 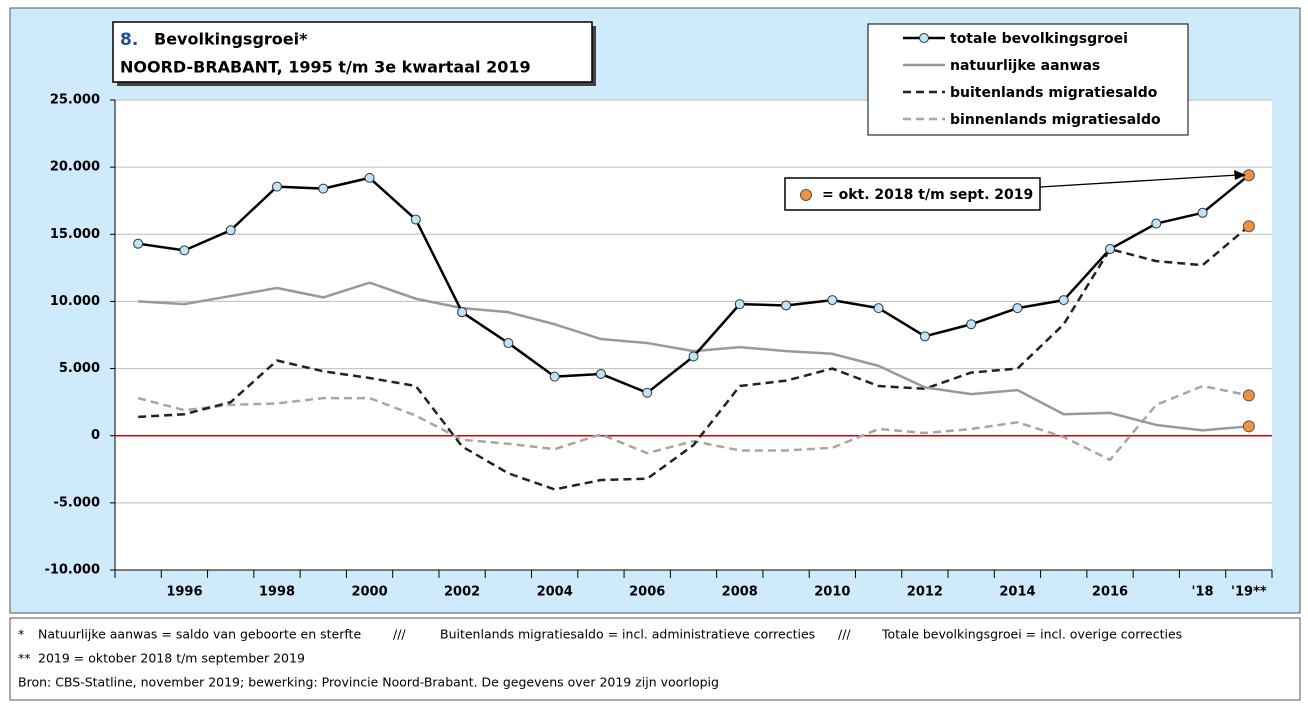 I want to click on x-tick-label: 2014, so click(x=1017, y=592).